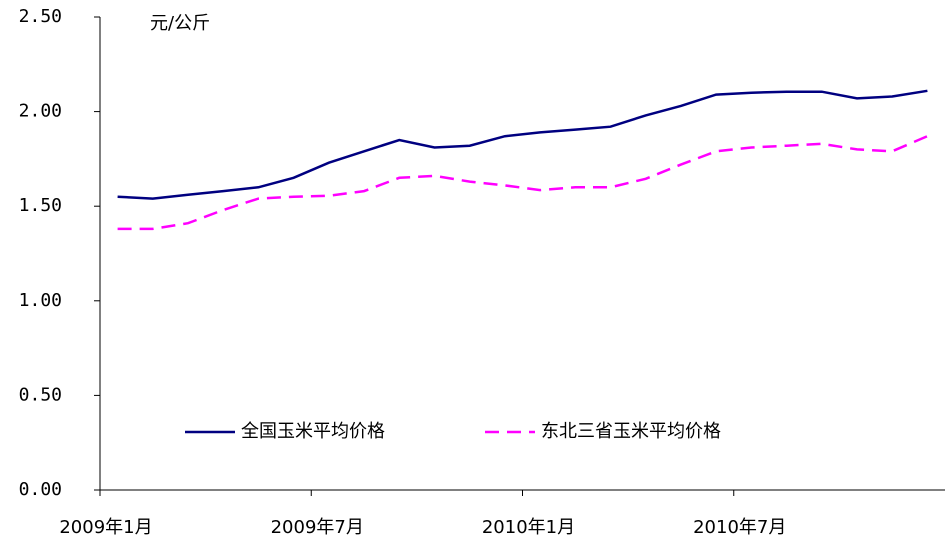 The width and height of the screenshot is (950, 543). Describe the element at coordinates (40, 205) in the screenshot. I see `y-tick-label: 1.50` at that location.